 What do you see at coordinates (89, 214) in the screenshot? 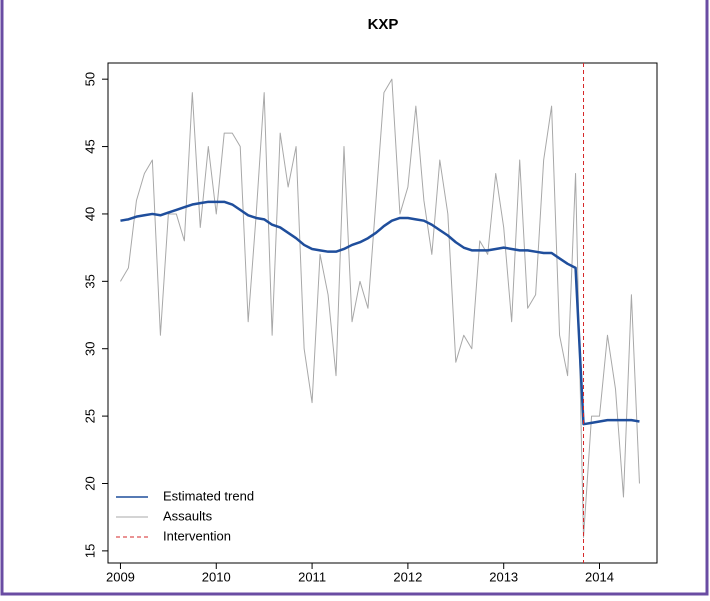
I see `y-tick-label: 40` at bounding box center [89, 214].